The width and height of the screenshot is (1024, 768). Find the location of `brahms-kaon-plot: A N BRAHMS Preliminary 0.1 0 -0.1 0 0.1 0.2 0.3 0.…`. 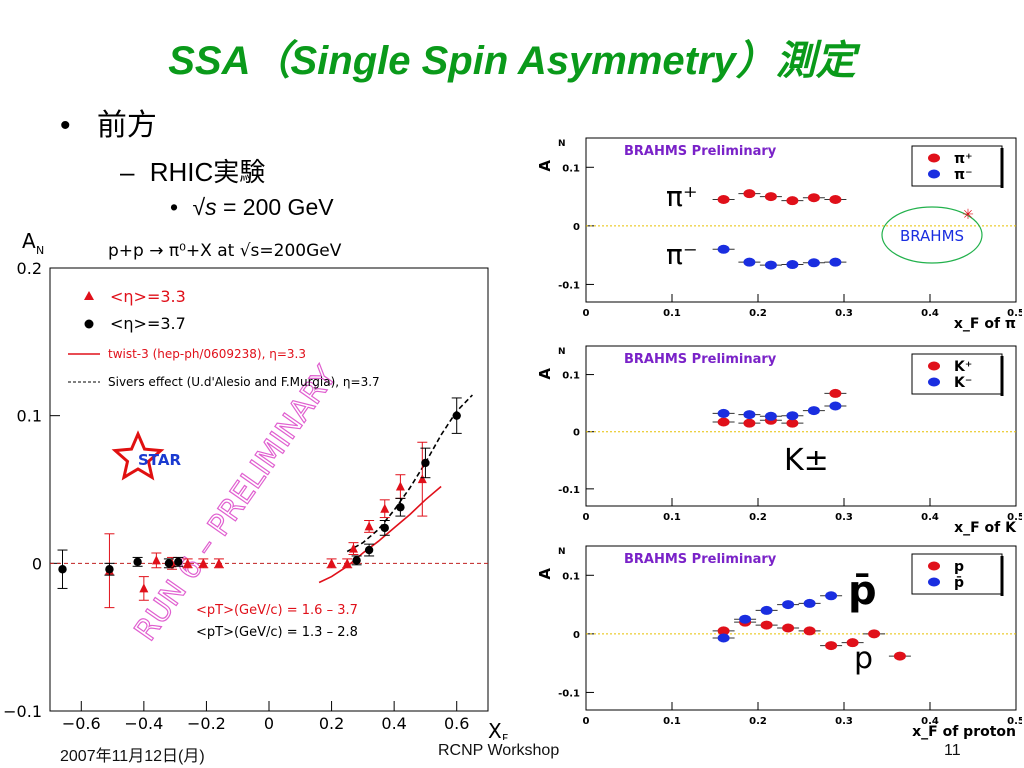

brahms-kaon-plot: A N BRAHMS Preliminary 0.1 0 -0.1 0 0.1 0.2 0.3 0.… is located at coordinates (779, 440).